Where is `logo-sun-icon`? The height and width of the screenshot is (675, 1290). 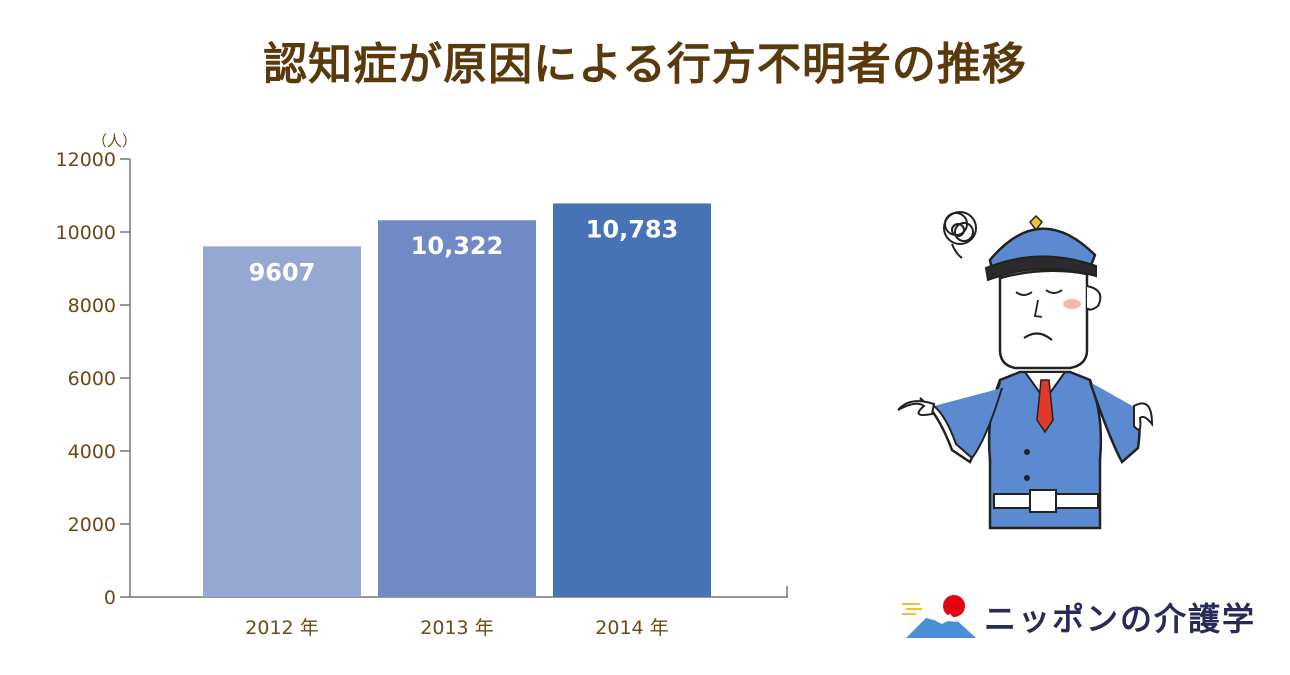 logo-sun-icon is located at coordinates (954, 606).